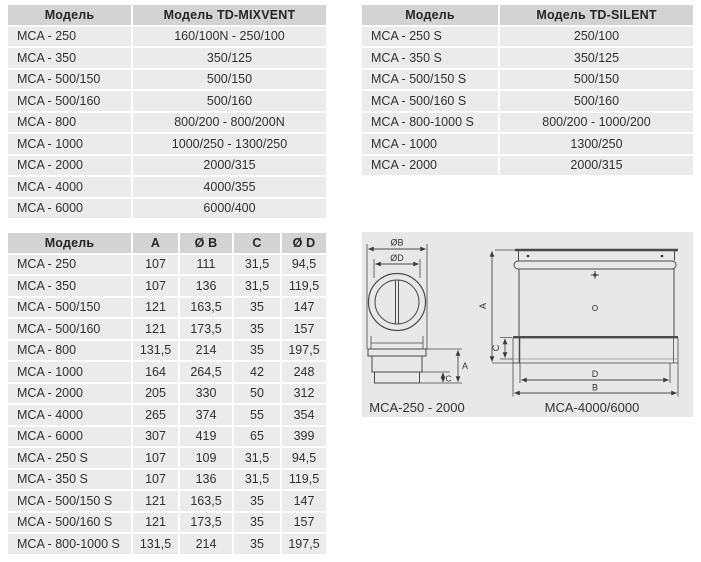 The image size is (701, 562). I want to click on value-cell: 399, so click(304, 436).